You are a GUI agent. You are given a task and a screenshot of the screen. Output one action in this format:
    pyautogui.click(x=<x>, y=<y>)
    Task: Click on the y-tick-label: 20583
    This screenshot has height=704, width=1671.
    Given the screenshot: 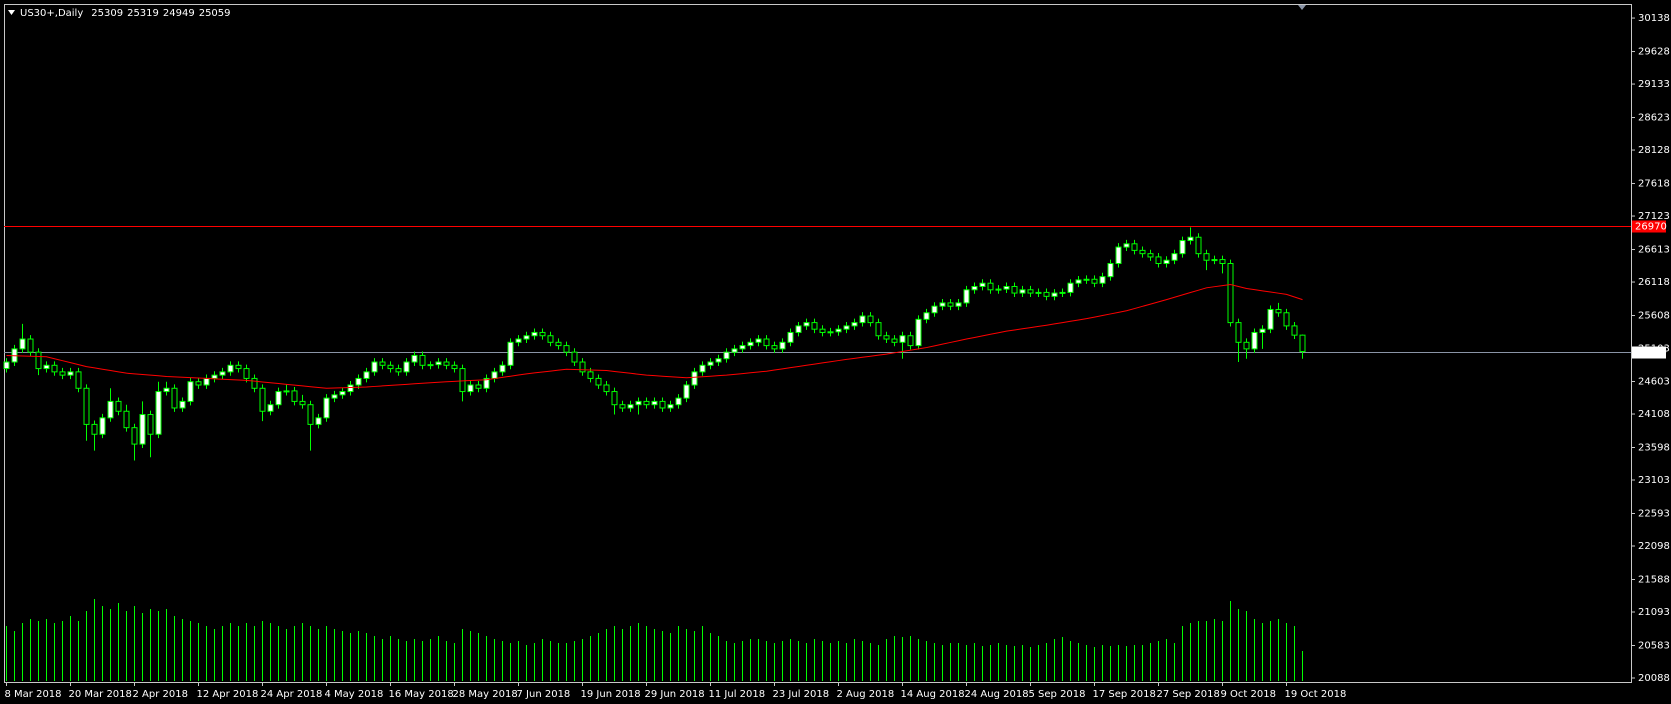 What is the action you would take?
    pyautogui.click(x=1654, y=645)
    